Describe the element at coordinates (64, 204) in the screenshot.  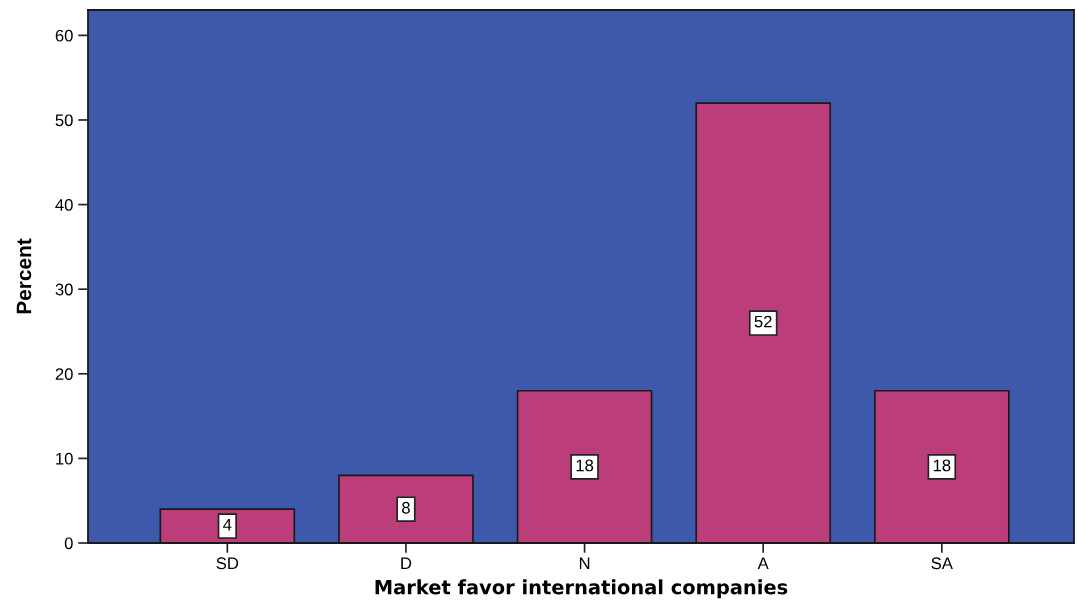
I see `y-tick-label: 40` at that location.